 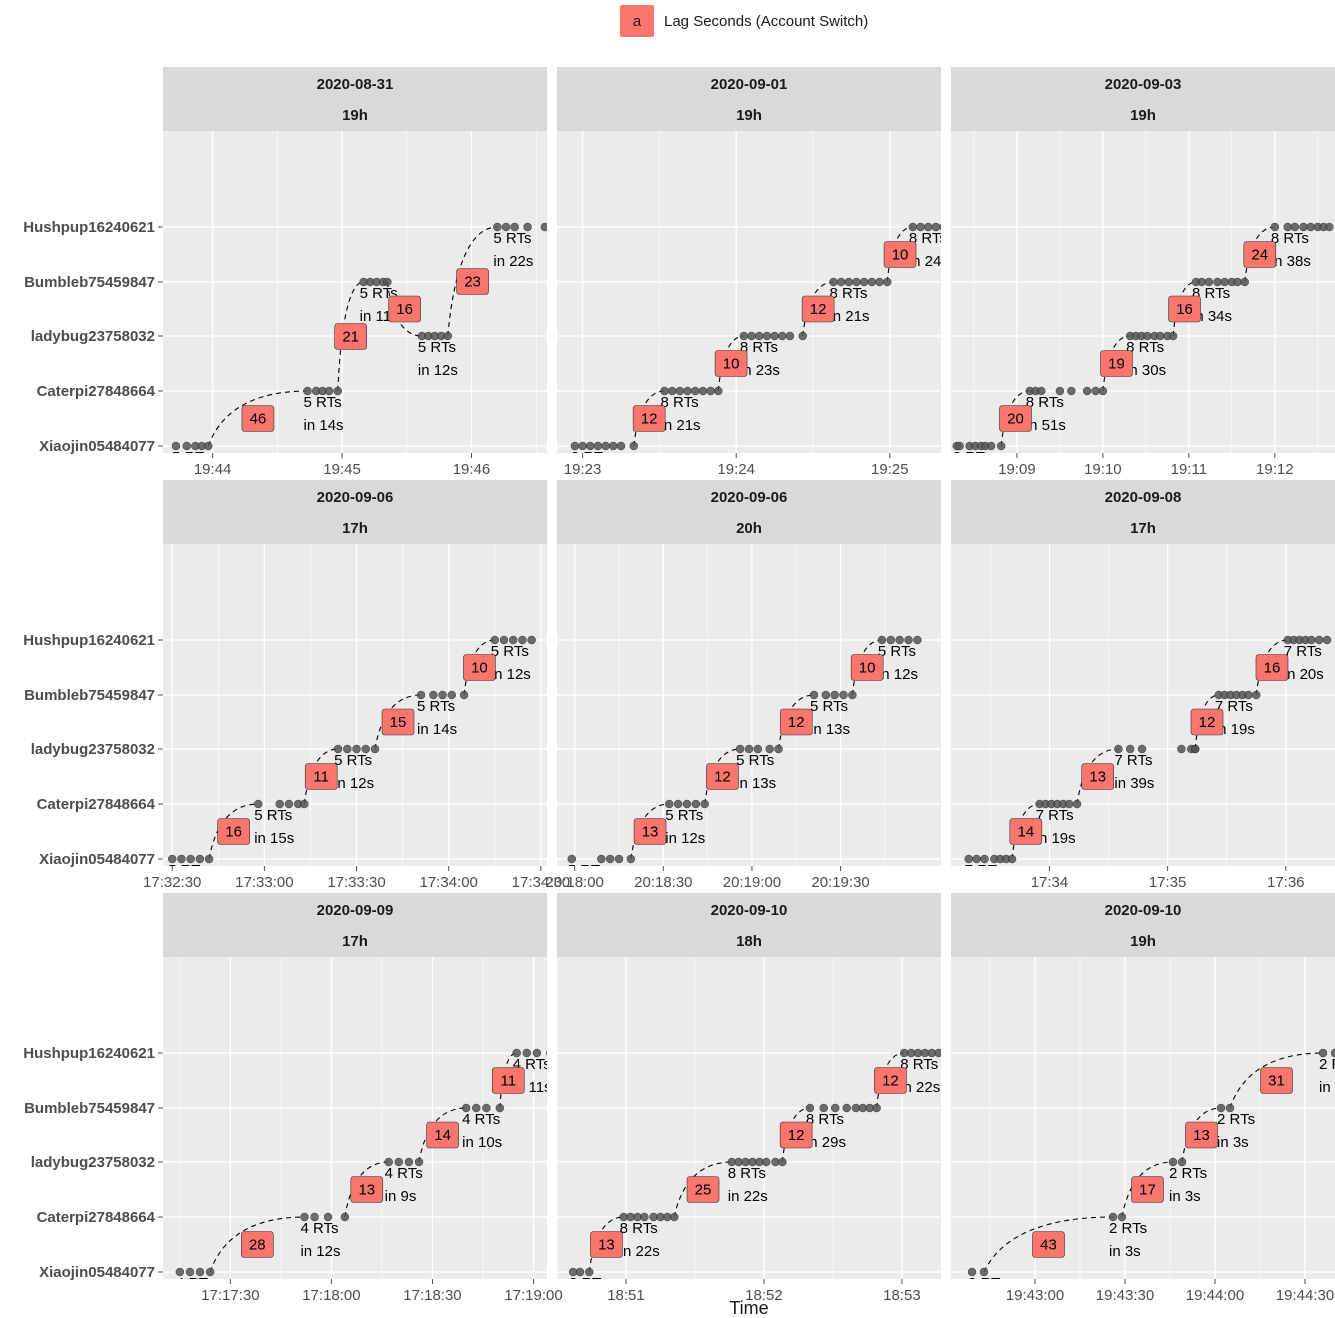 What do you see at coordinates (1143, 528) in the screenshot?
I see `facet-hour: 17h` at bounding box center [1143, 528].